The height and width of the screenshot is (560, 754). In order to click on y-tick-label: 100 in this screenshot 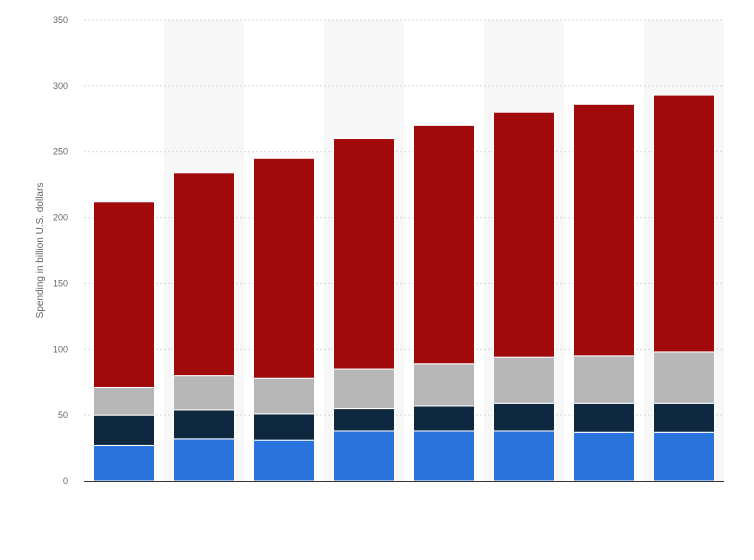, I will do `click(60, 349)`.